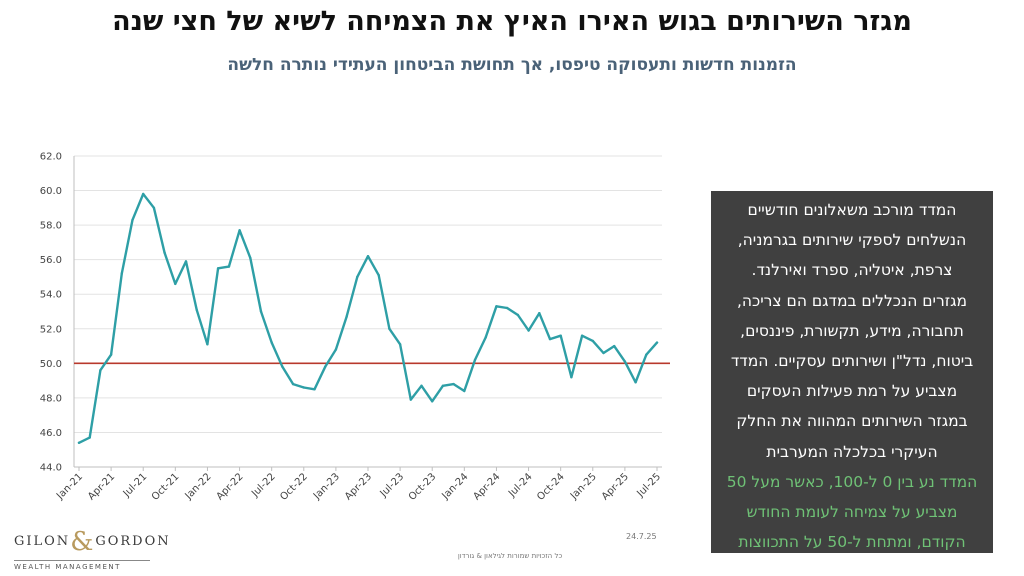 The width and height of the screenshot is (1024, 576). Describe the element at coordinates (51, 398) in the screenshot. I see `y-tick-label: 48.0` at that location.